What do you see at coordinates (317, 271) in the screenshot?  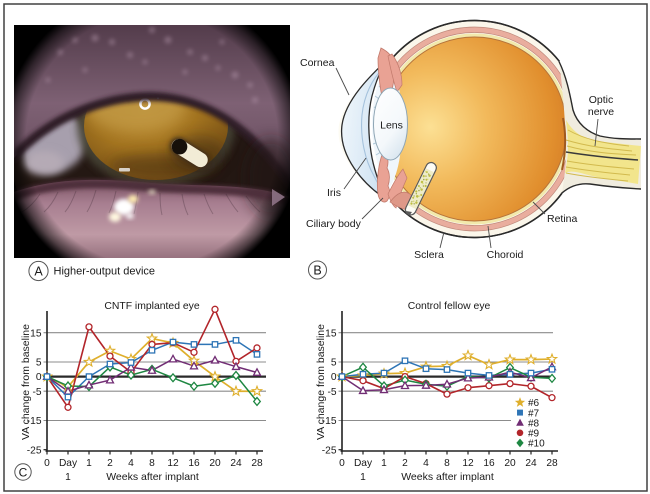 I see `svg-text: B` at bounding box center [317, 271].